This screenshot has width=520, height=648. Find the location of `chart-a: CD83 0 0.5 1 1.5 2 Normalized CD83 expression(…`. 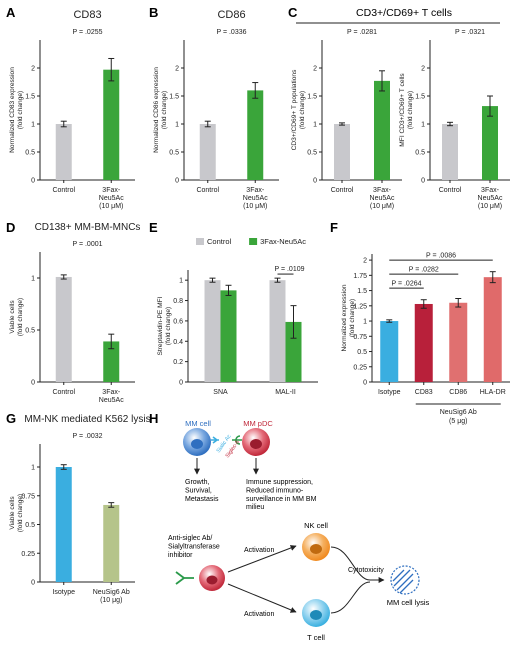

chart-a: CD83 0 0.5 1 1.5 2 Normalized CD83 expression(… is located at coordinates (72, 109).